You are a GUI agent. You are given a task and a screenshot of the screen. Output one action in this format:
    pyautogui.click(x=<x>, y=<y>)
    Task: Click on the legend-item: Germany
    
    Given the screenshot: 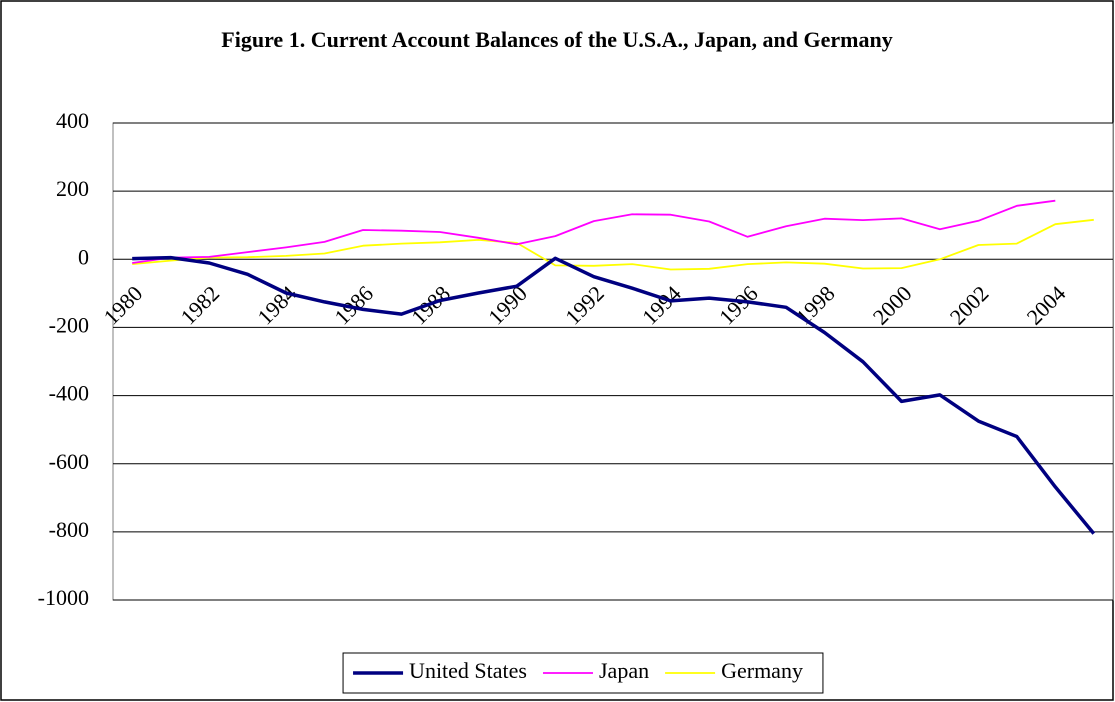 What is the action you would take?
    pyautogui.click(x=734, y=670)
    